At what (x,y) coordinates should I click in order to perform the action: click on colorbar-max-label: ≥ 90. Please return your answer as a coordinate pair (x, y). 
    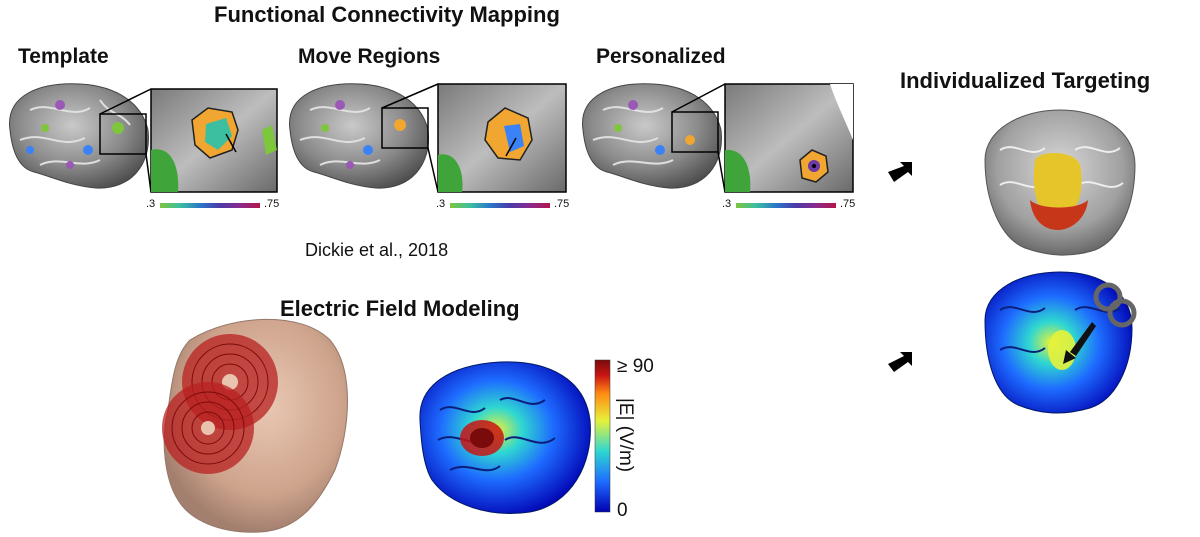
    Looking at the image, I should click on (635, 366).